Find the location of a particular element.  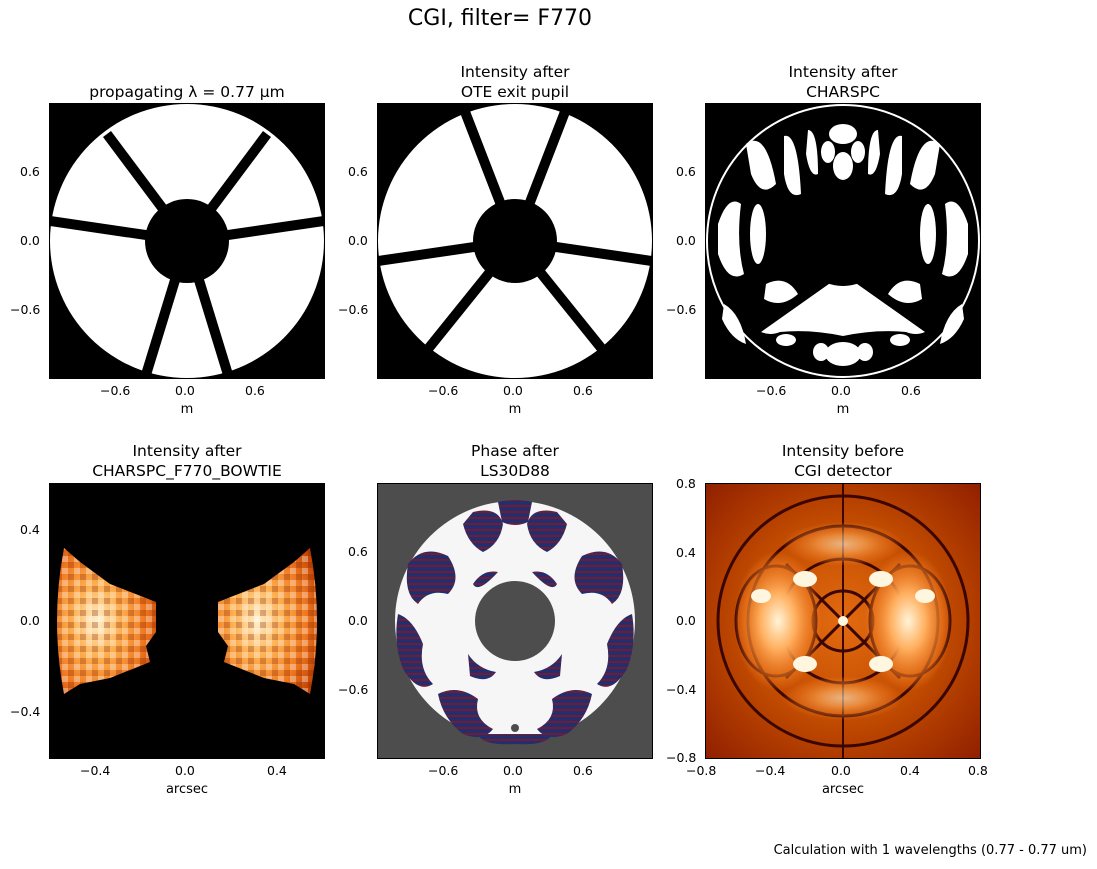

panel-6-xtick-4: 0.4 is located at coordinates (910, 770).